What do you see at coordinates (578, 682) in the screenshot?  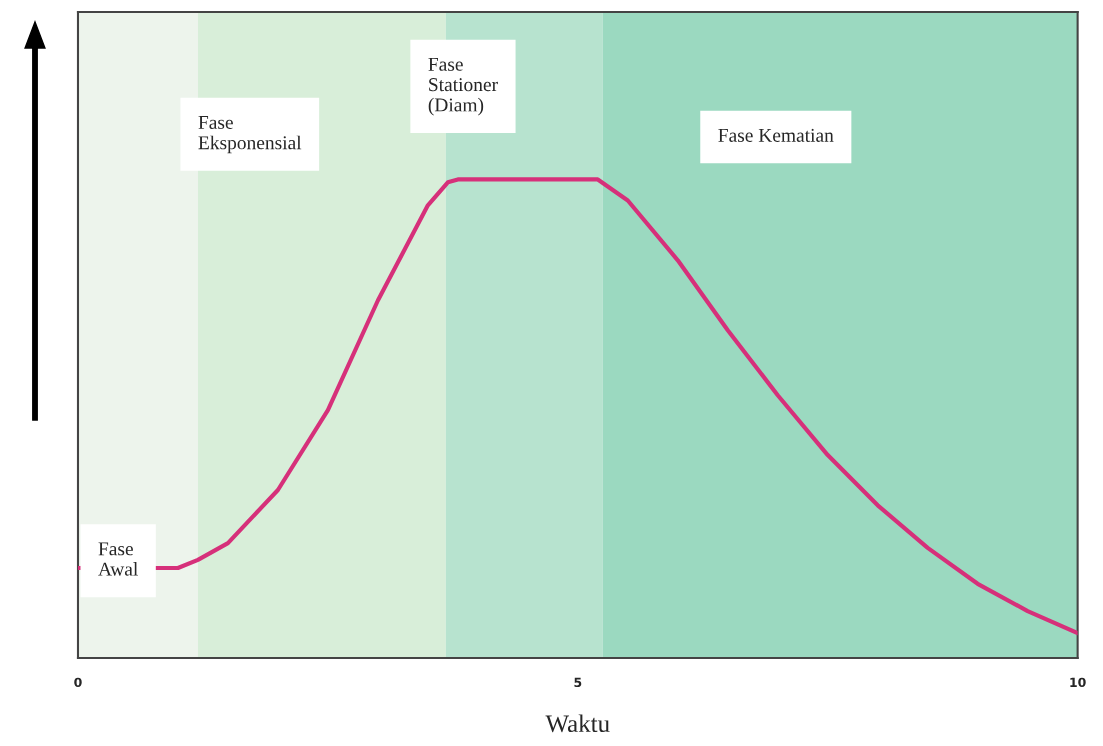 I see `x-tick-label: 5` at bounding box center [578, 682].